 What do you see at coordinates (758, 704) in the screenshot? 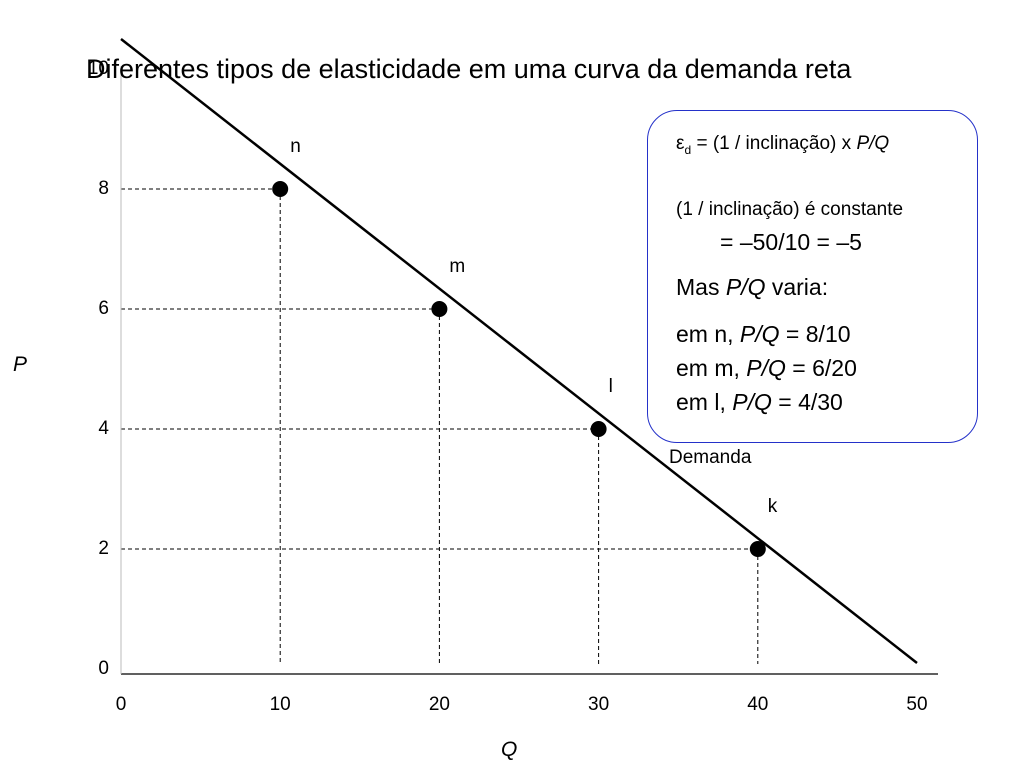
I see `x-tick-label: 40` at bounding box center [758, 704].